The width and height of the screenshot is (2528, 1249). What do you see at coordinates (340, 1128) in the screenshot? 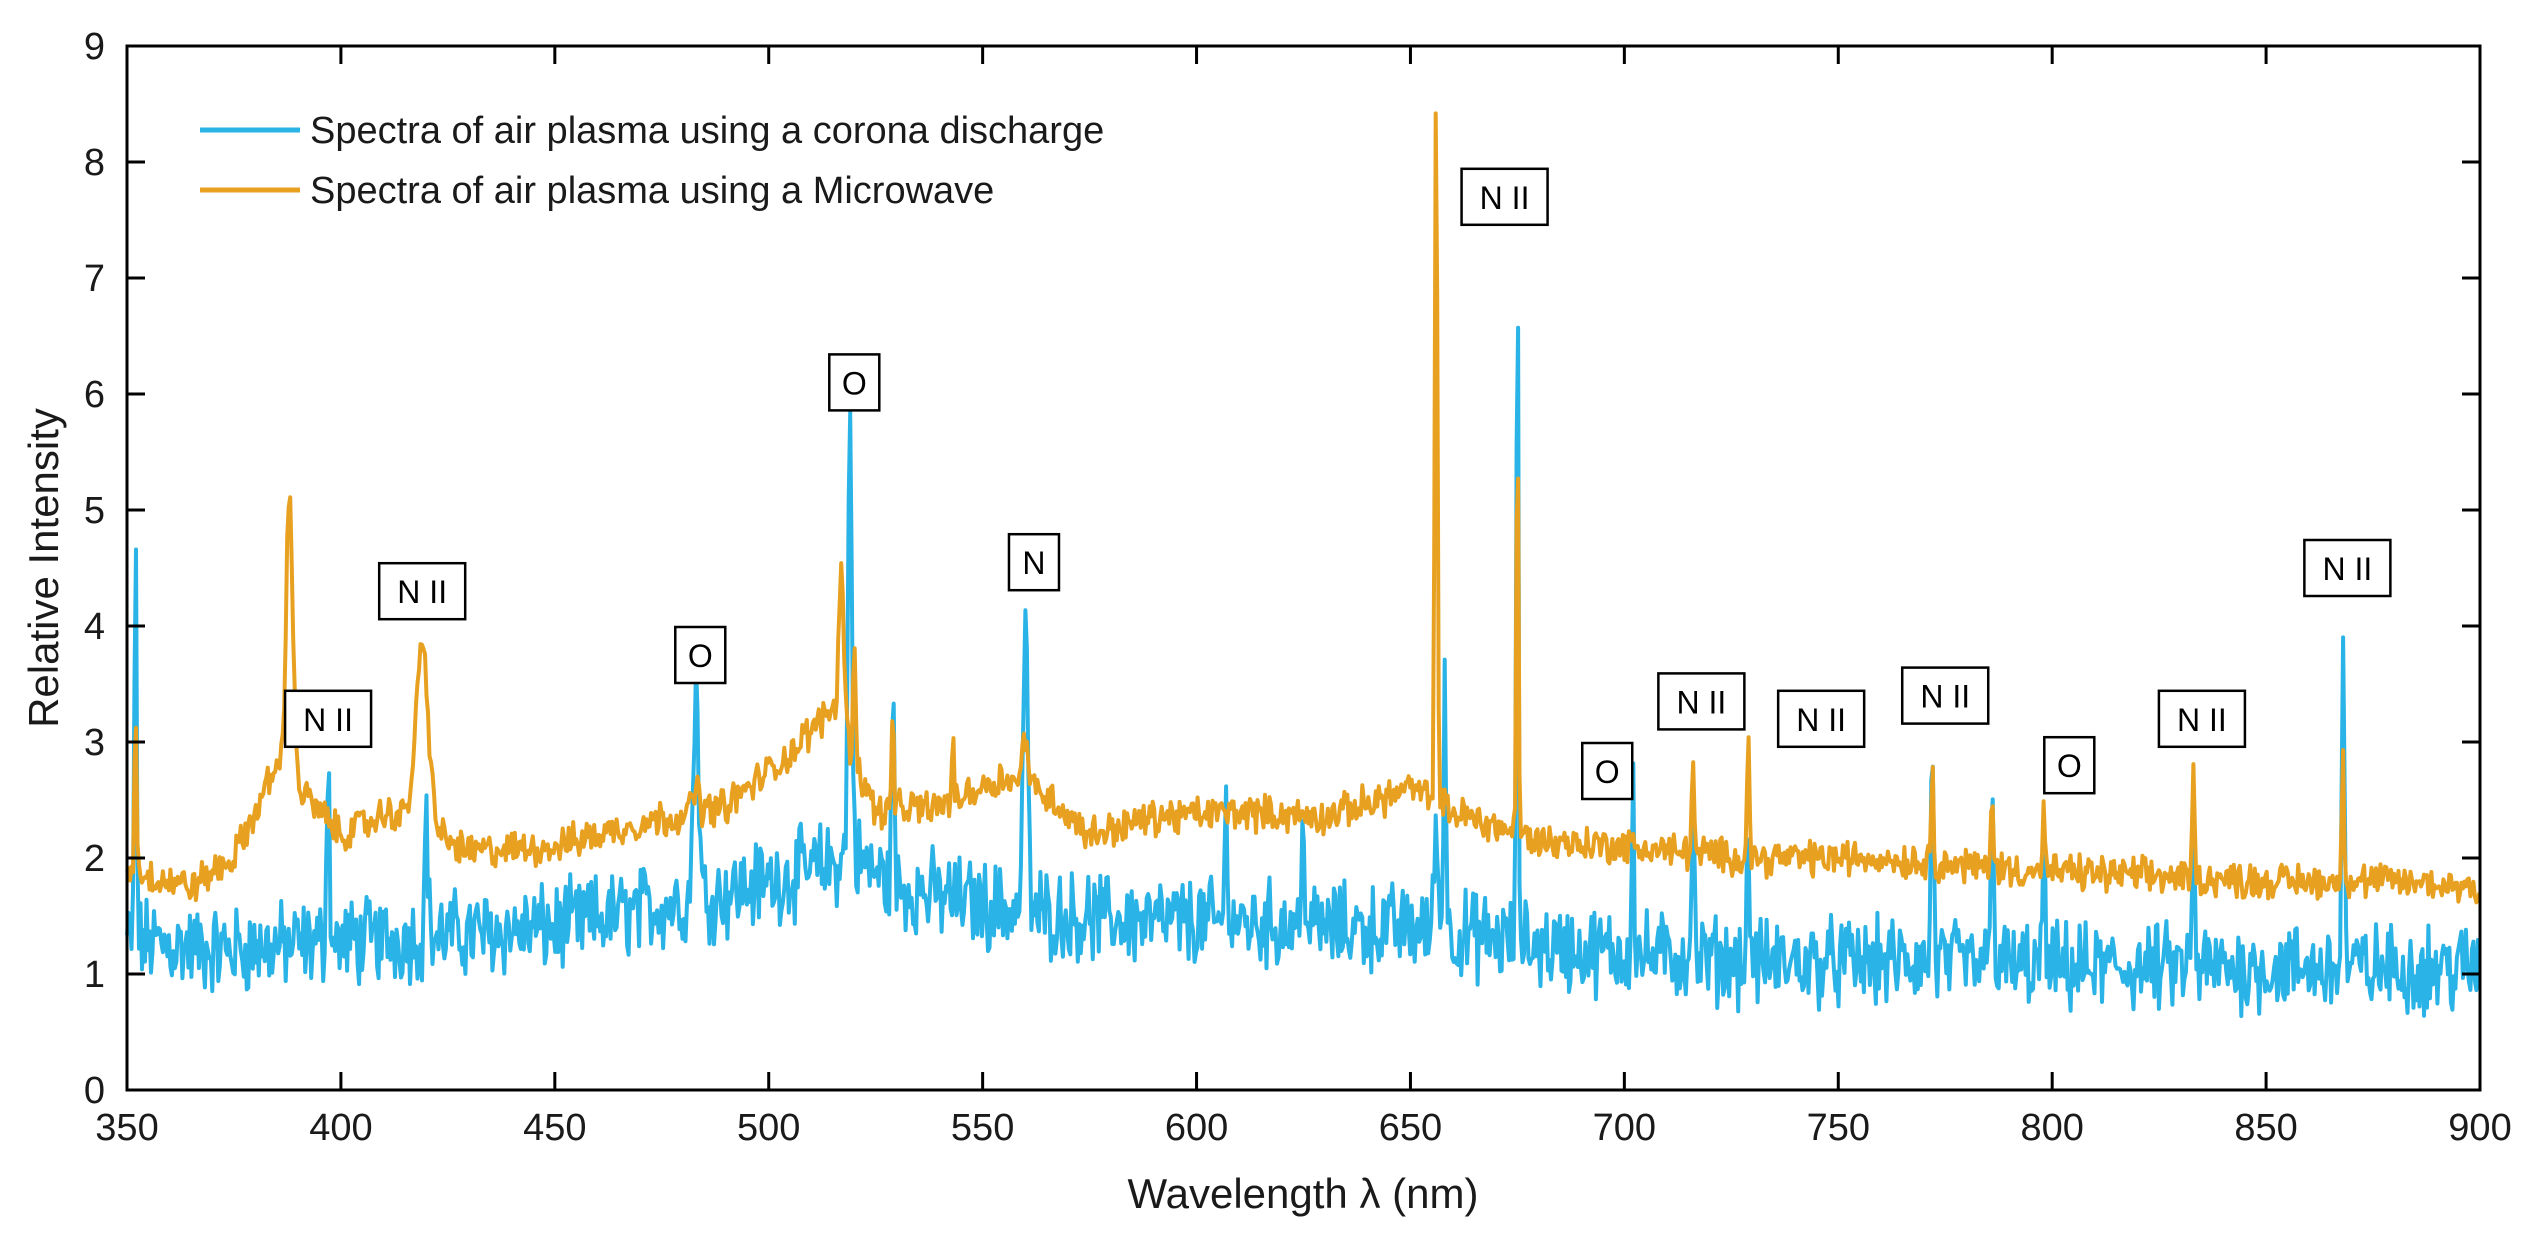
I see `x-tick-label: 400` at bounding box center [340, 1128].